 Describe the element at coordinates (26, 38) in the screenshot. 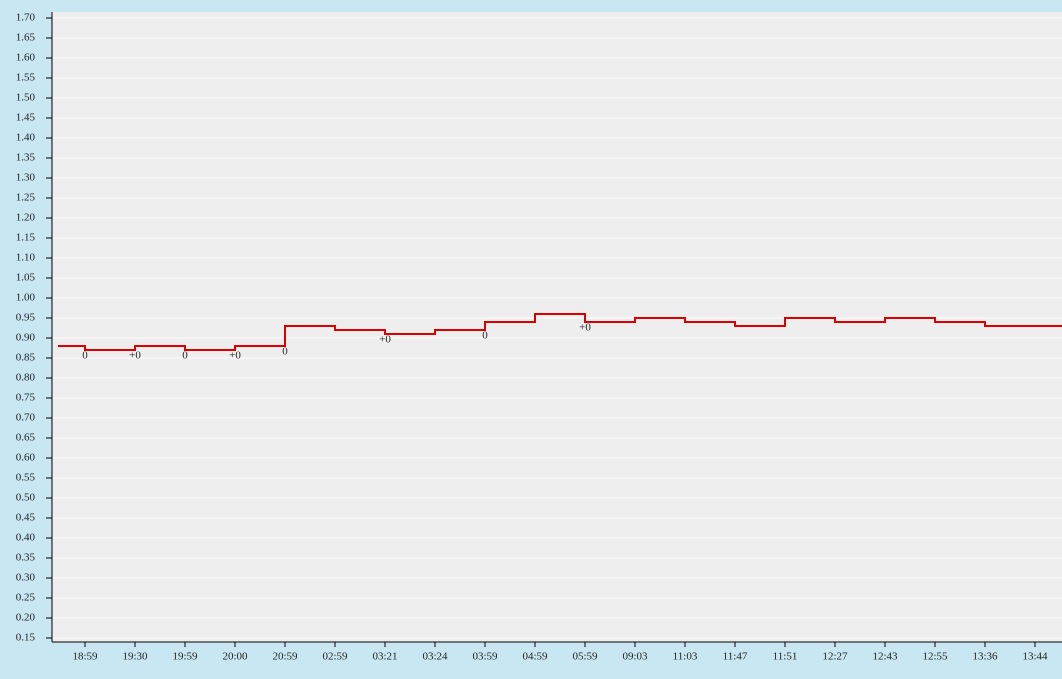

I see `y-tick-label: 1.65` at that location.